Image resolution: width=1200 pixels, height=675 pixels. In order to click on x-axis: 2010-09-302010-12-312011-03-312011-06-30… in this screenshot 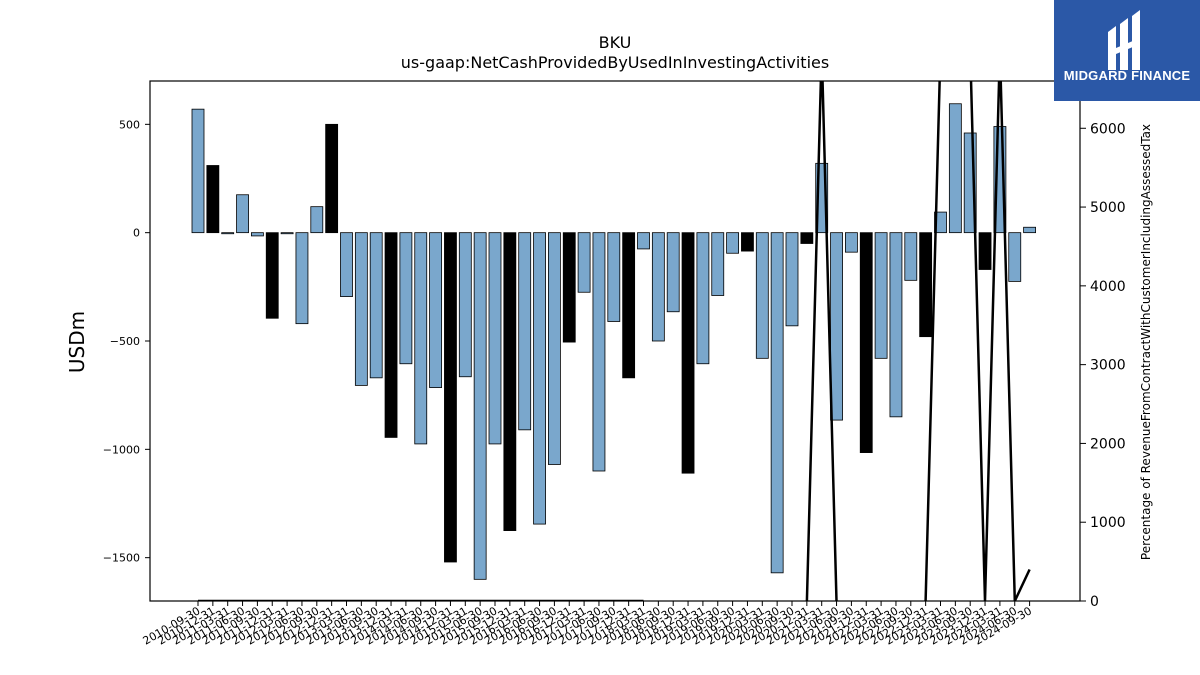, I will do `click(587, 624)`.